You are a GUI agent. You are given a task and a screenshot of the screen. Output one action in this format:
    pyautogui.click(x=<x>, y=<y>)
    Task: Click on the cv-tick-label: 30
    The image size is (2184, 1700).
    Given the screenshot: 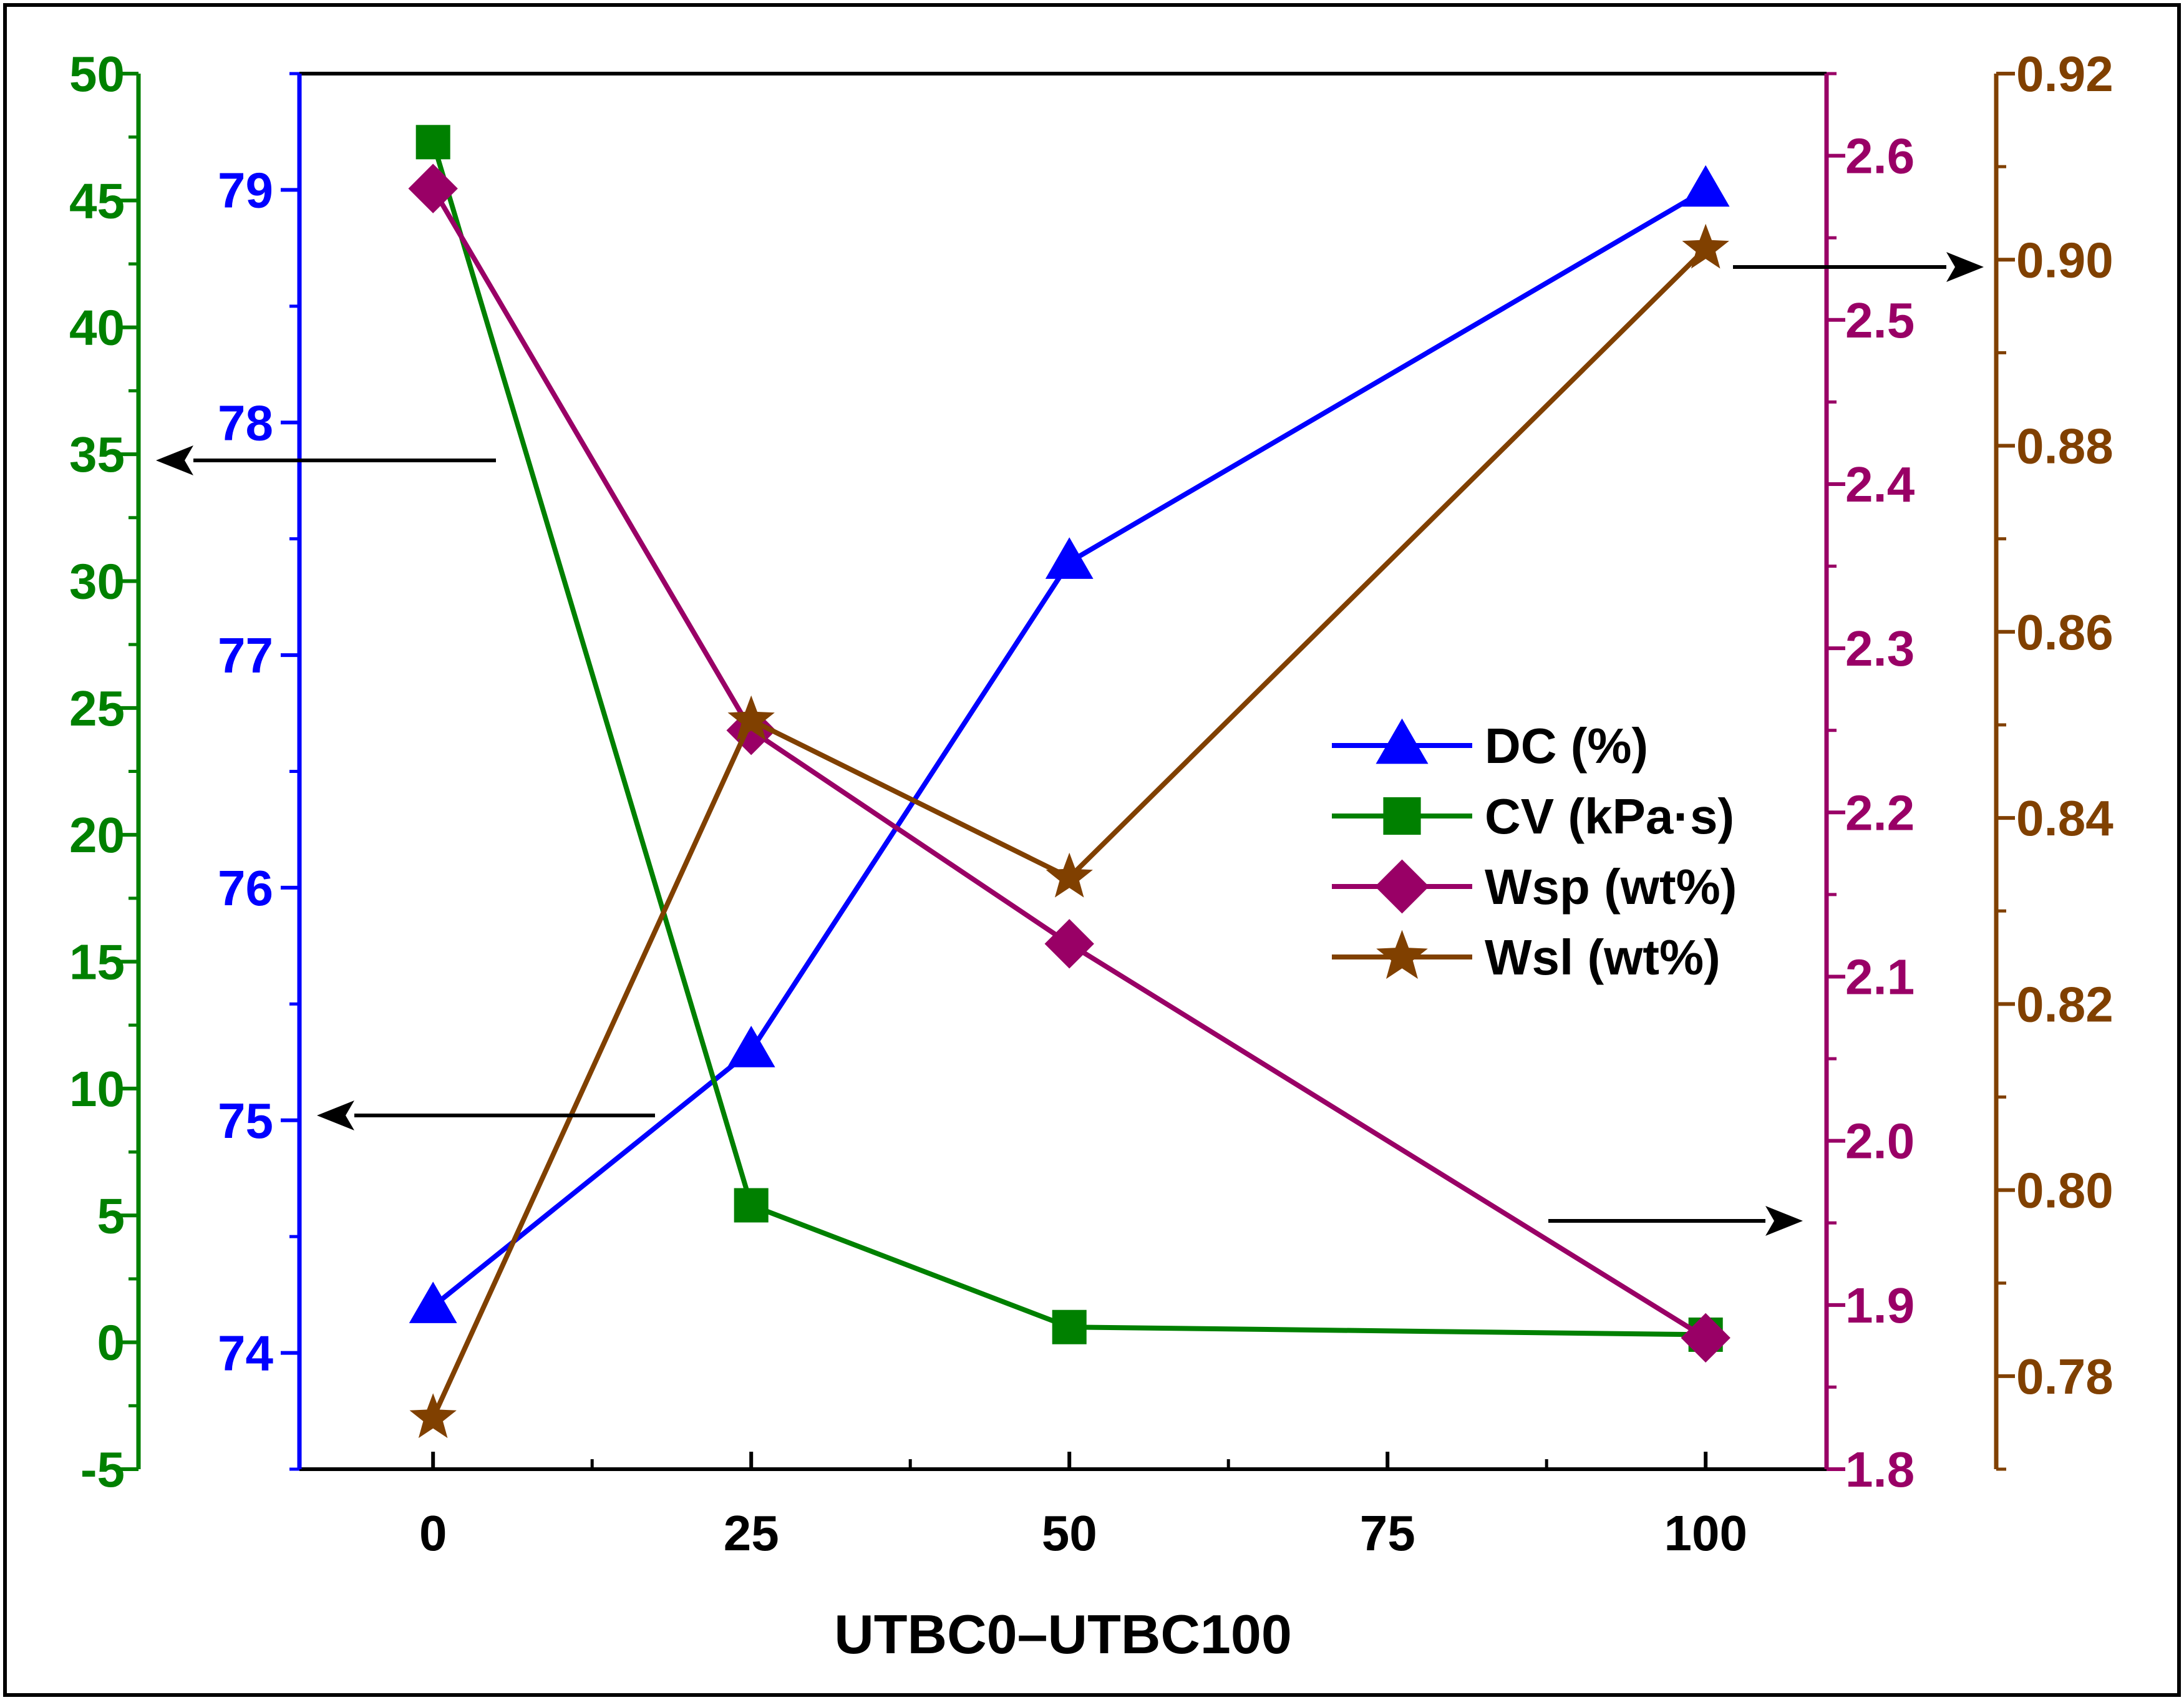 What is the action you would take?
    pyautogui.click(x=97, y=581)
    